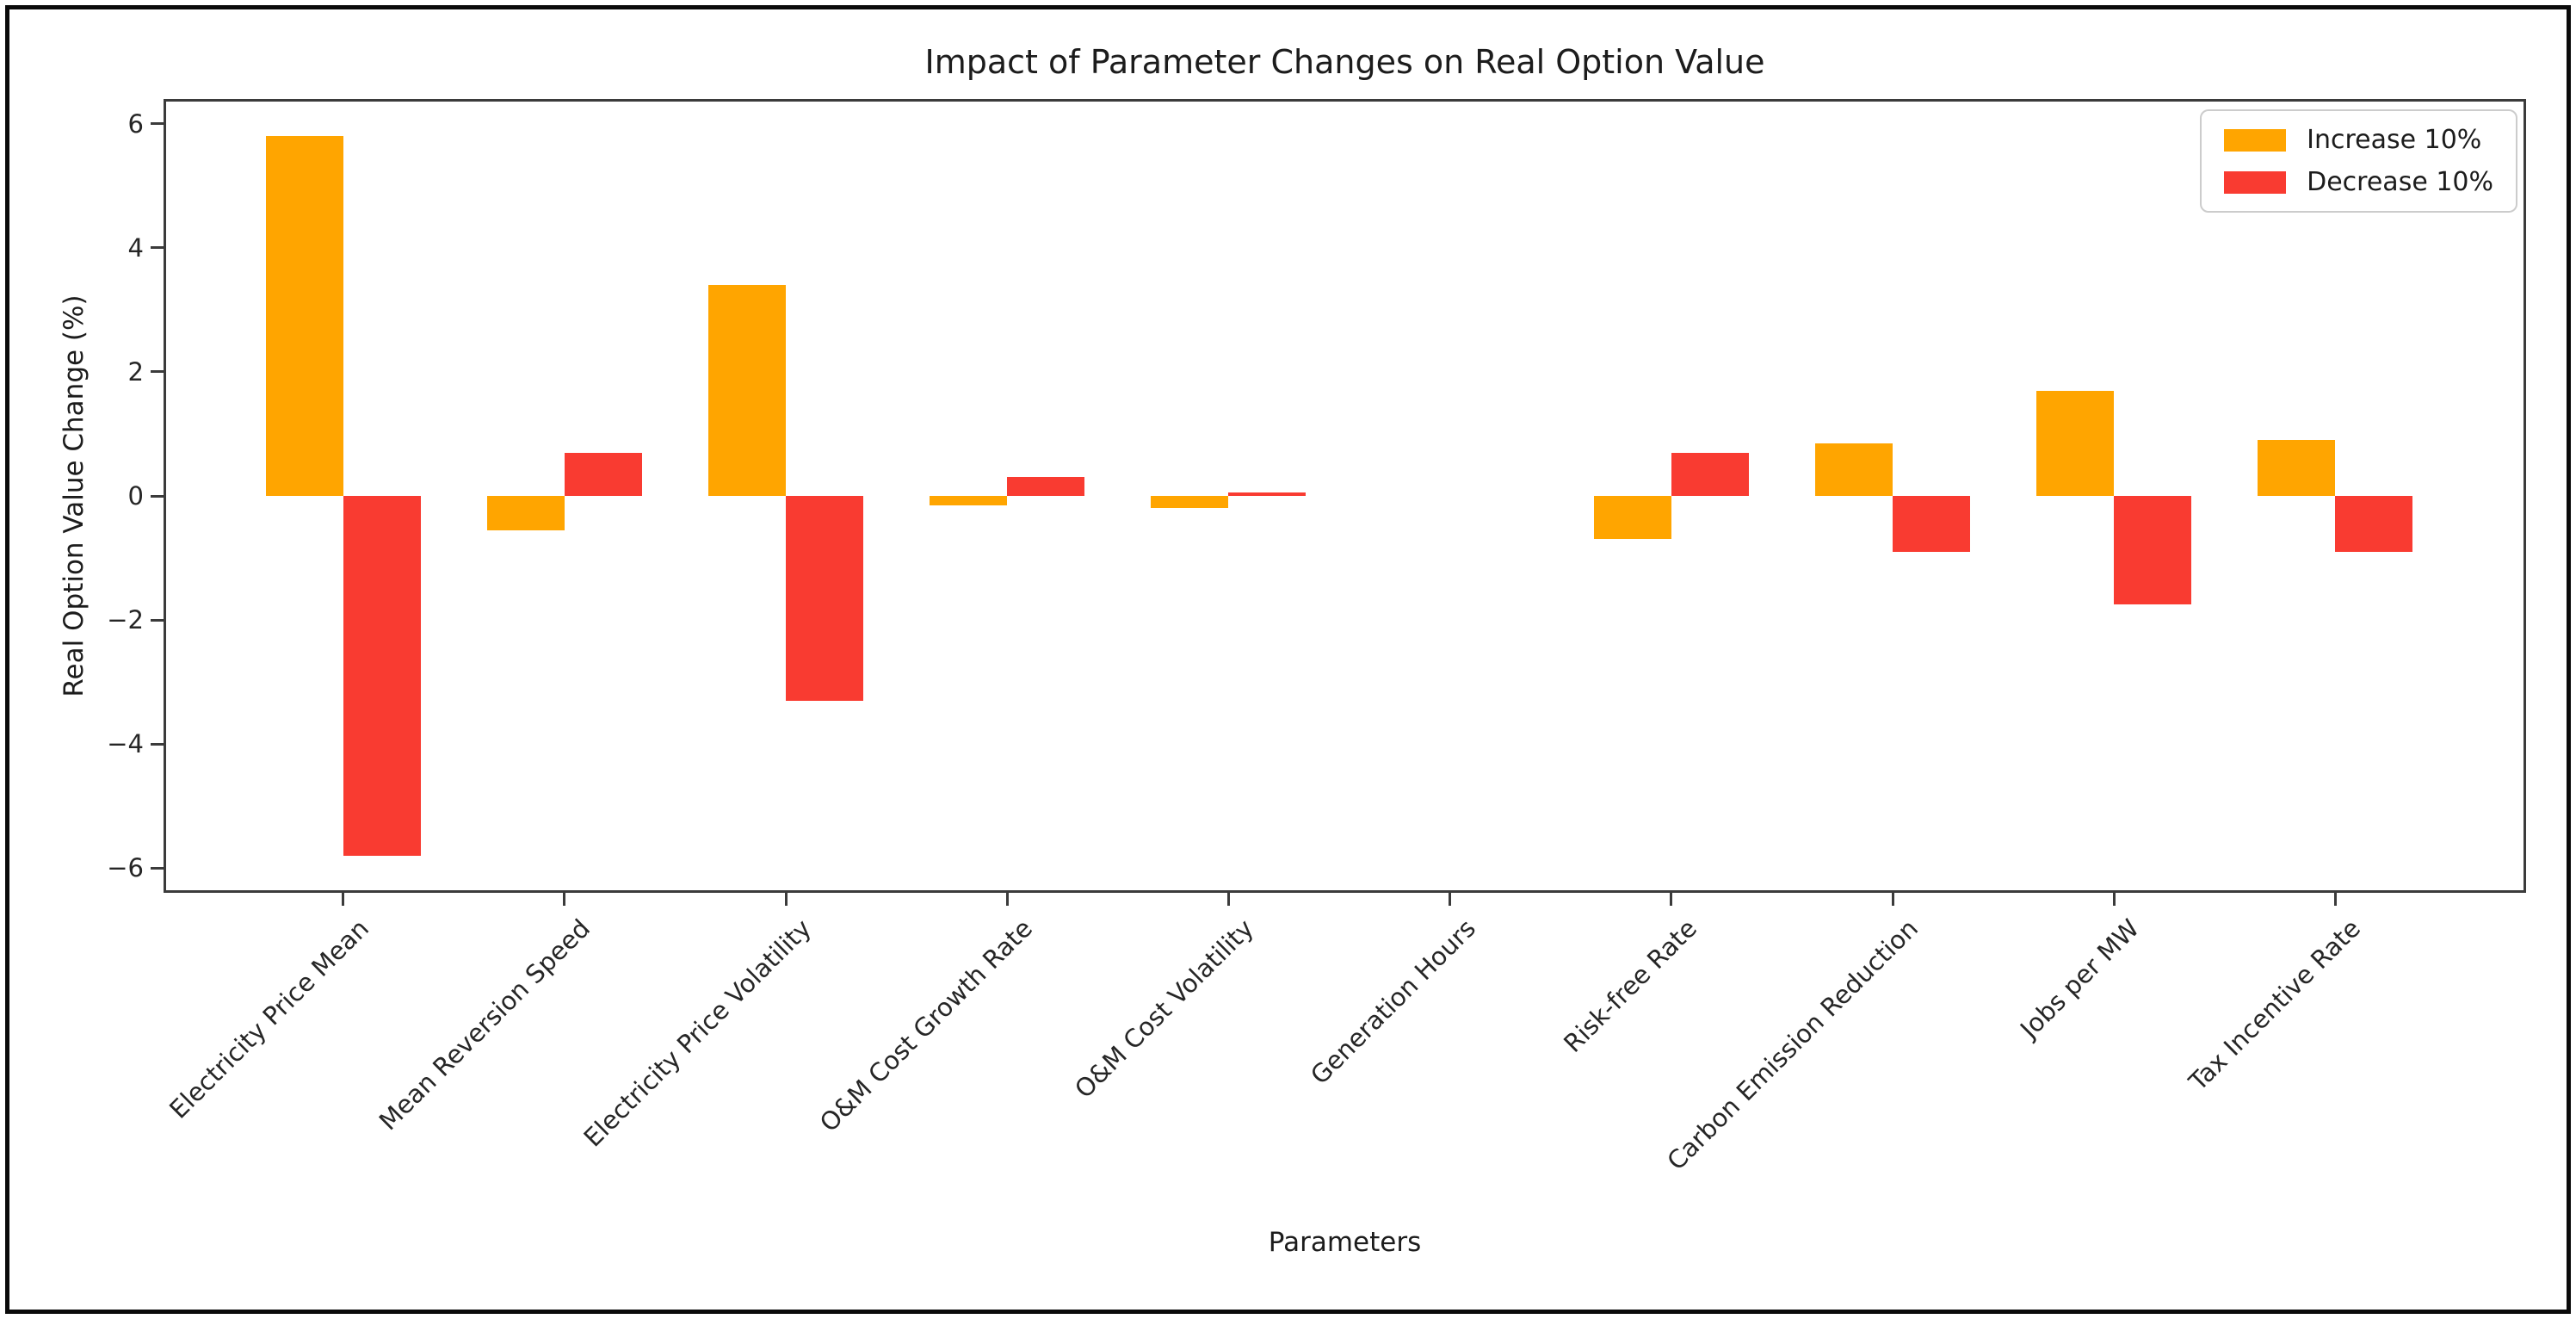 This screenshot has width=2576, height=1319. I want to click on bar-decrease-10-o-m-cost-growth-rate, so click(1046, 487).